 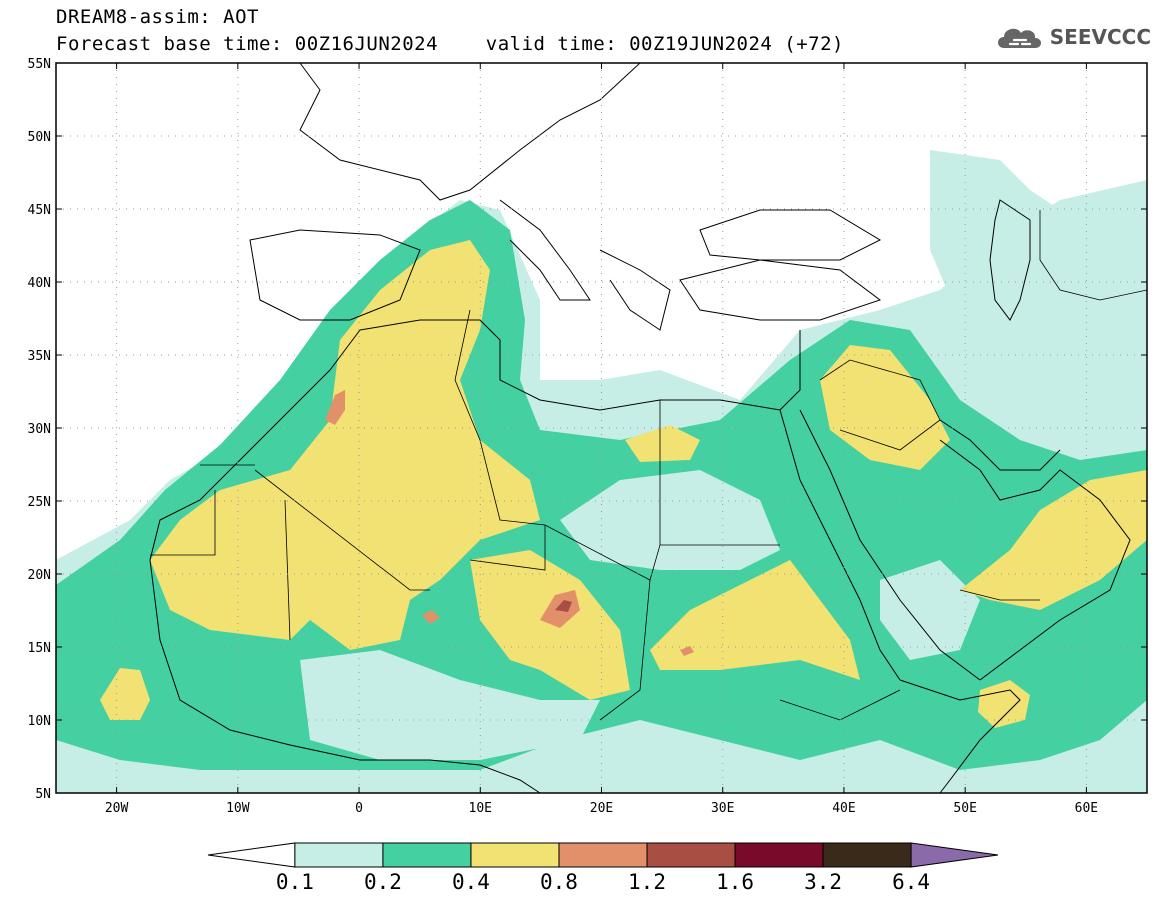 What do you see at coordinates (930, 610) in the screenshot?
I see `aot-hole-ethiopia` at bounding box center [930, 610].